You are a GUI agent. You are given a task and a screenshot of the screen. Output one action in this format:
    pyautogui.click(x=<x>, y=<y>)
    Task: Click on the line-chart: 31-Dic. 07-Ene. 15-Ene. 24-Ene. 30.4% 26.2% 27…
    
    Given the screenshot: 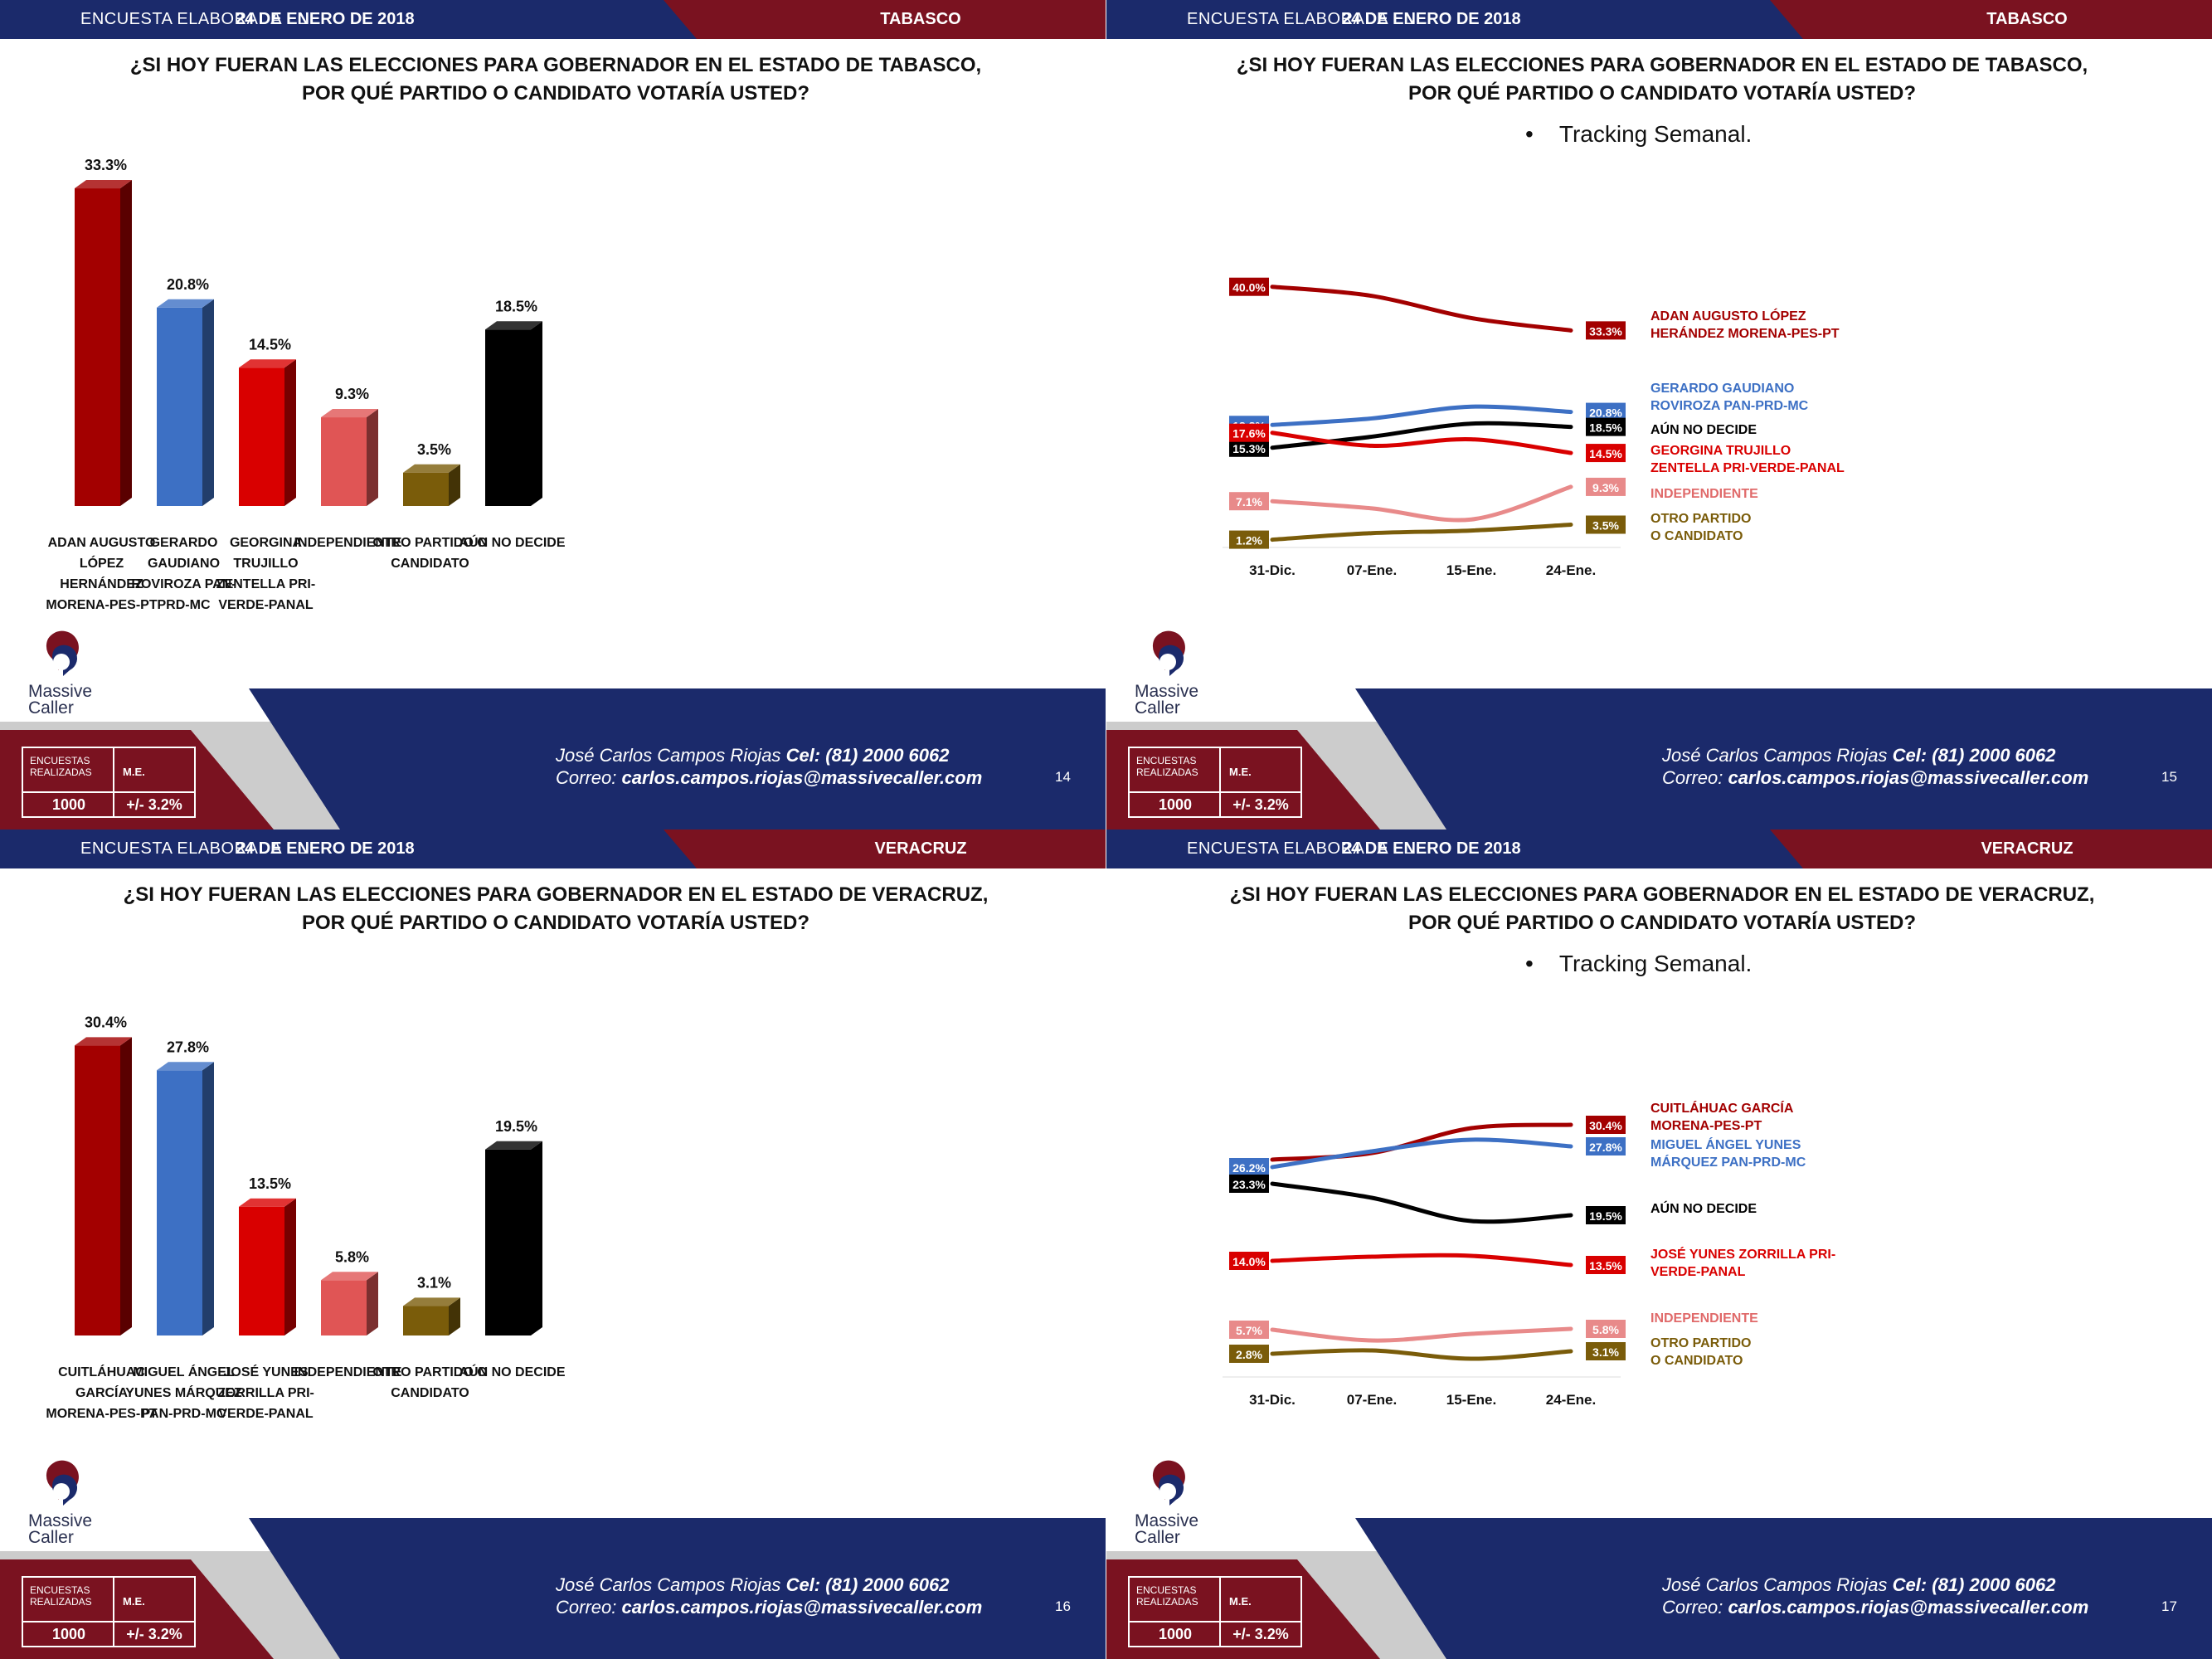 What is the action you would take?
    pyautogui.click(x=1529, y=1254)
    